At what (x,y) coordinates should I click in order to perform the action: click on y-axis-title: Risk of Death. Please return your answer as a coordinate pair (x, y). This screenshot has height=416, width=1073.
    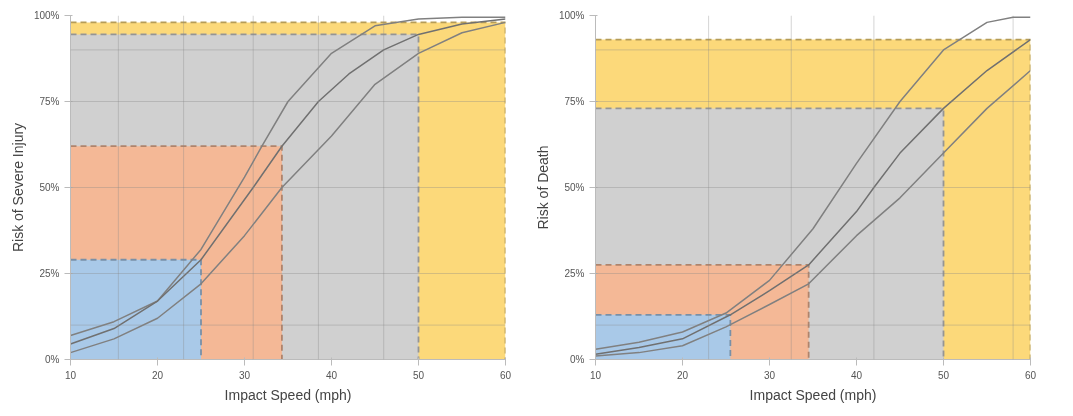
    Looking at the image, I should click on (542, 187).